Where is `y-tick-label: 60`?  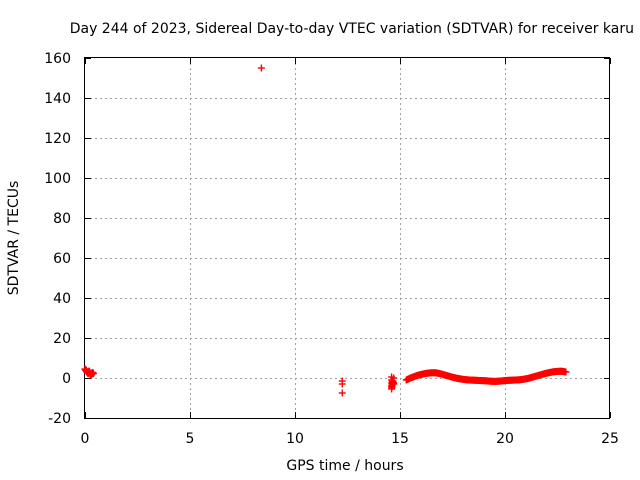
y-tick-label: 60 is located at coordinates (62, 259).